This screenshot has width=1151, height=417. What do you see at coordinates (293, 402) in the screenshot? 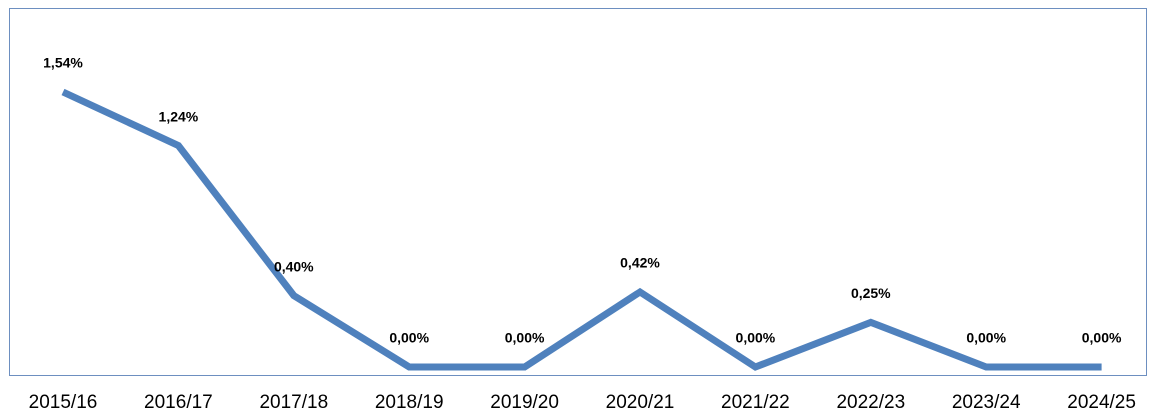
I see `x-tick-label: 2017/18` at bounding box center [293, 402].